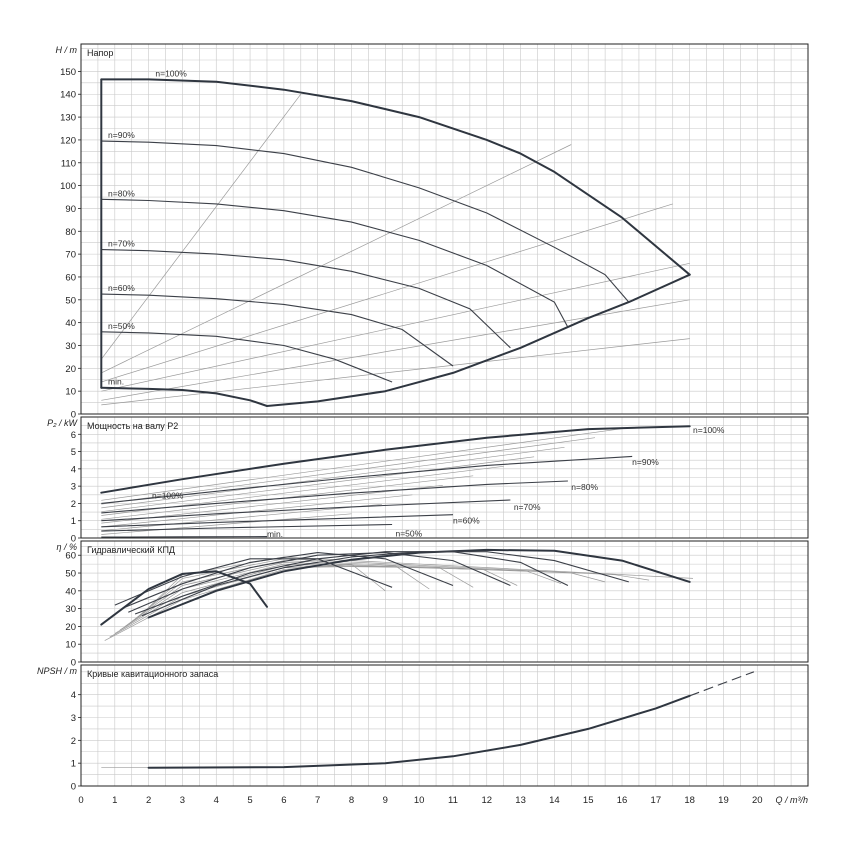 Image resolution: width=850 pixels, height=850 pixels. I want to click on y-tick-label: 110, so click(68, 163).